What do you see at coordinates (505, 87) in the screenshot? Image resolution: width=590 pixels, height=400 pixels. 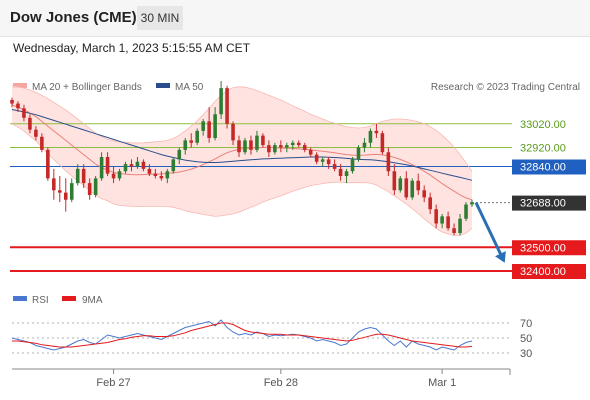 I see `research-credit: Research © 2023 Trading Central` at bounding box center [505, 87].